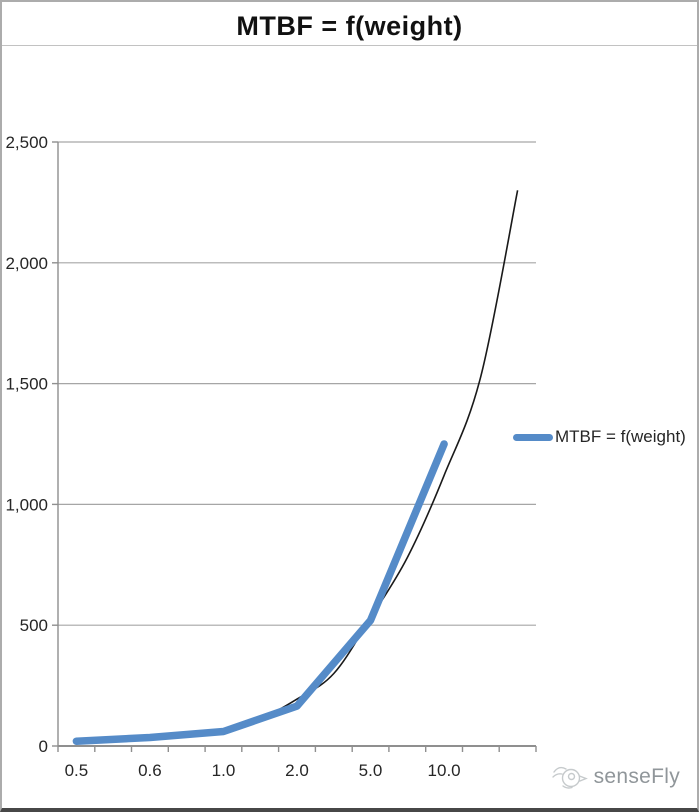 The width and height of the screenshot is (699, 812). What do you see at coordinates (349, 26) in the screenshot?
I see `chart-title: MTBF = f(weight)` at bounding box center [349, 26].